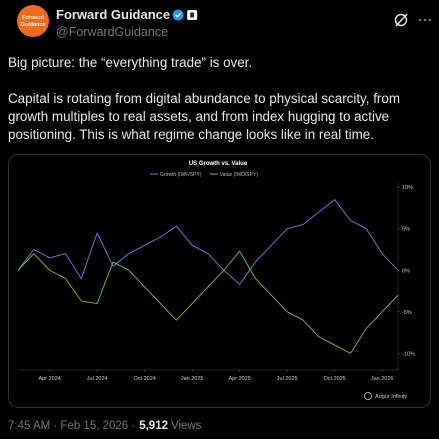 The width and height of the screenshot is (439, 439). Describe the element at coordinates (145, 379) in the screenshot. I see `x-tick-label: Oct 2024` at that location.